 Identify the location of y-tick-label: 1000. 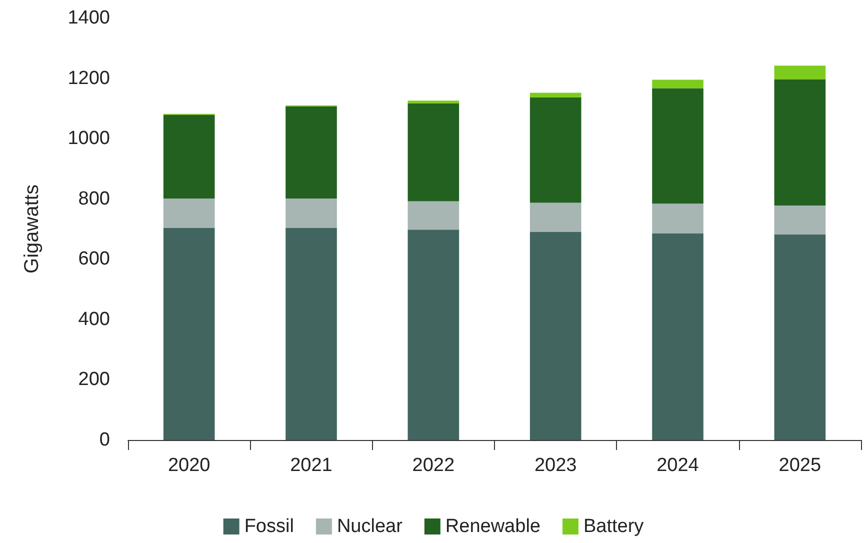
(89, 139).